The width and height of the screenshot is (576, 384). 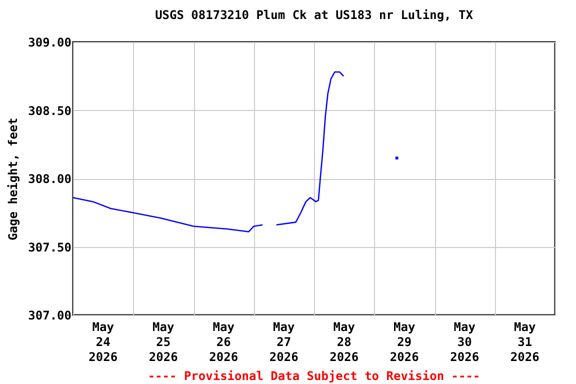 I want to click on x-tick-label: May 30 2026, so click(x=465, y=342).